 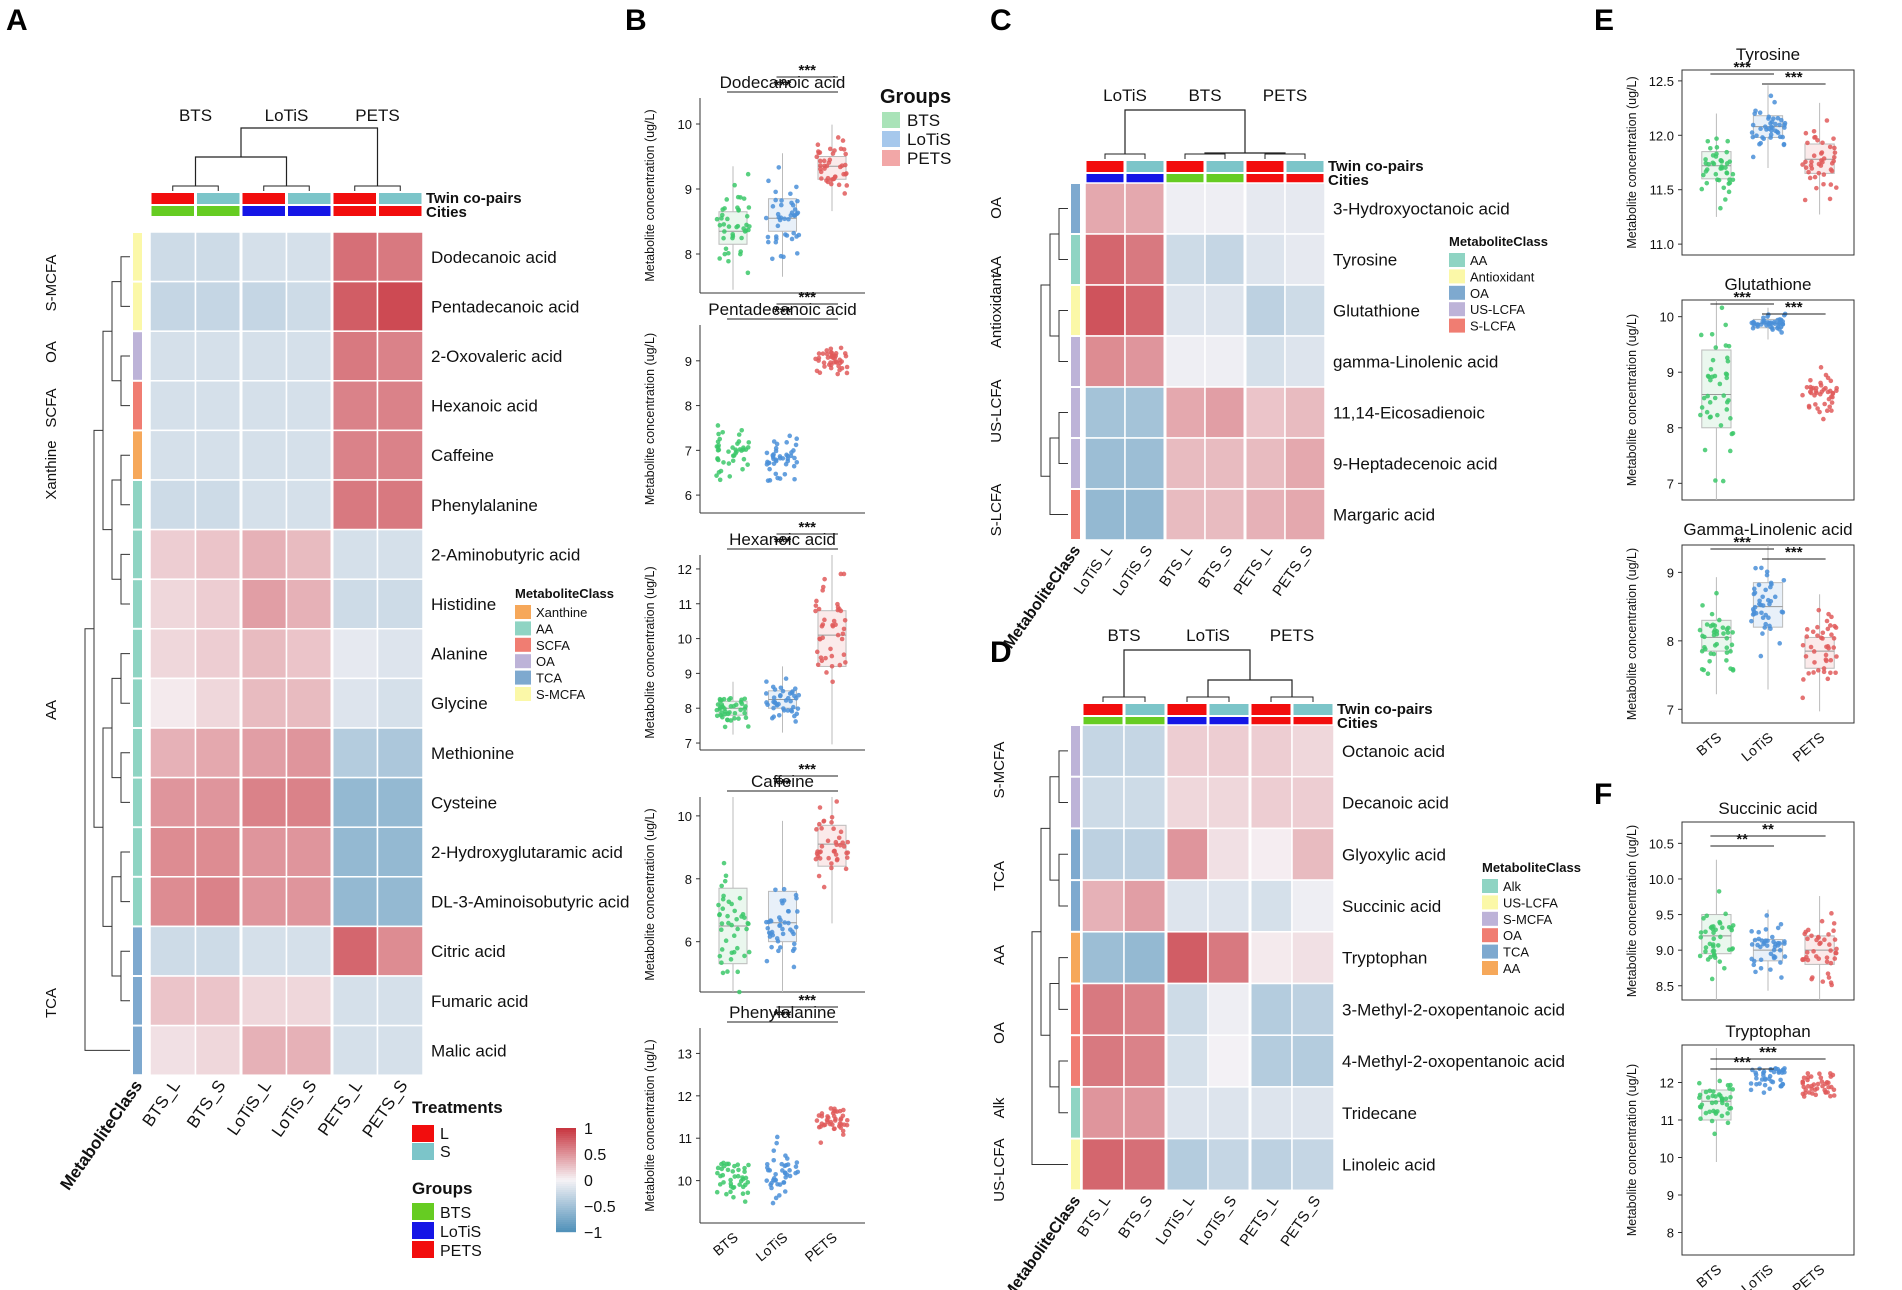 What do you see at coordinates (286, 159) in the screenshot?
I see `column-dendrogram` at bounding box center [286, 159].